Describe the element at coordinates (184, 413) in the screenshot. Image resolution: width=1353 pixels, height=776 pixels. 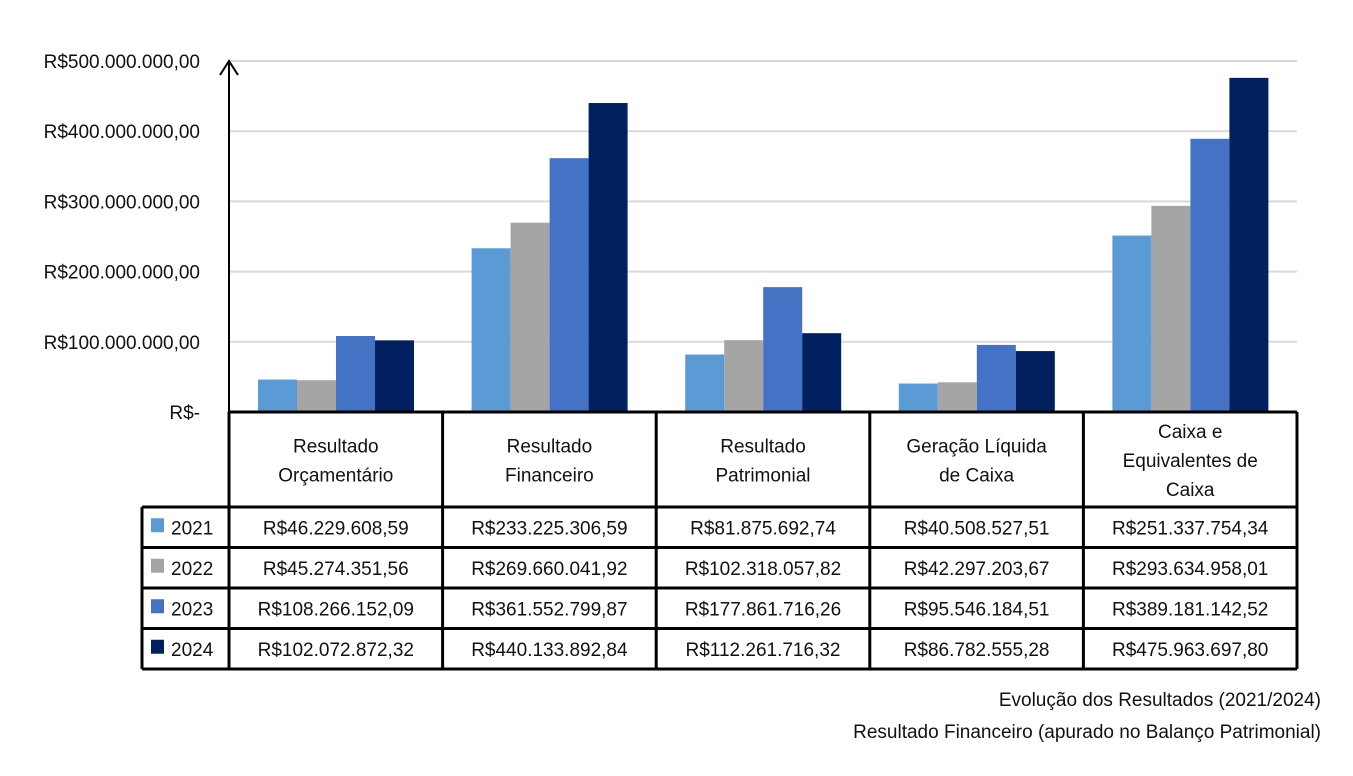
I see `y-tick-label: R$-` at that location.